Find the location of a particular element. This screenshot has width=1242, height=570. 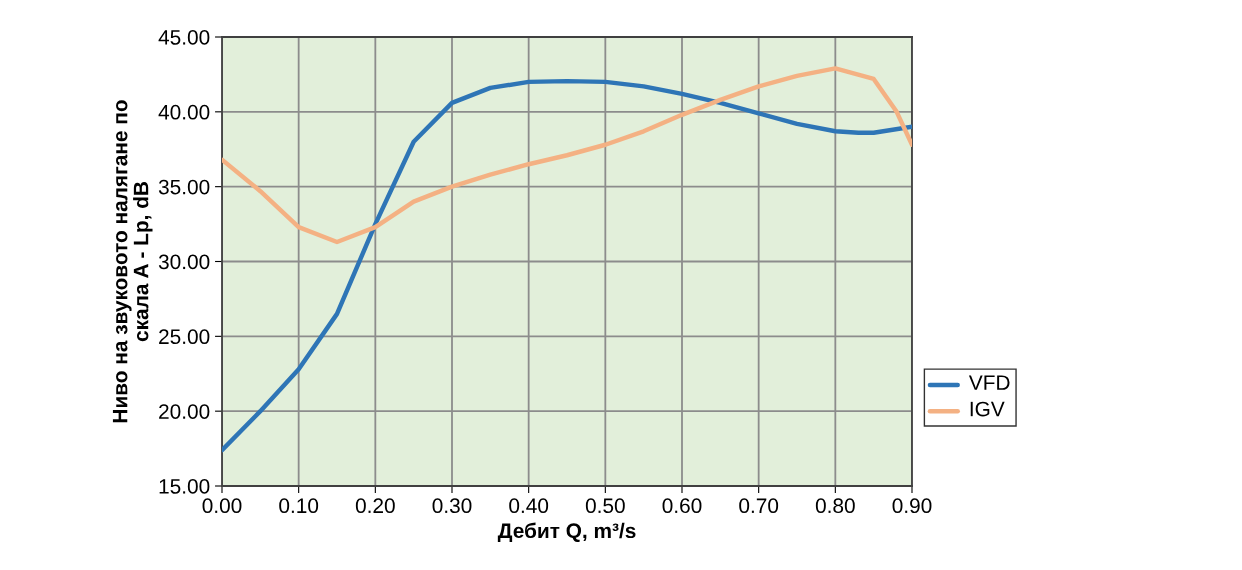

y-tick-label: 20.00 is located at coordinates (184, 411).